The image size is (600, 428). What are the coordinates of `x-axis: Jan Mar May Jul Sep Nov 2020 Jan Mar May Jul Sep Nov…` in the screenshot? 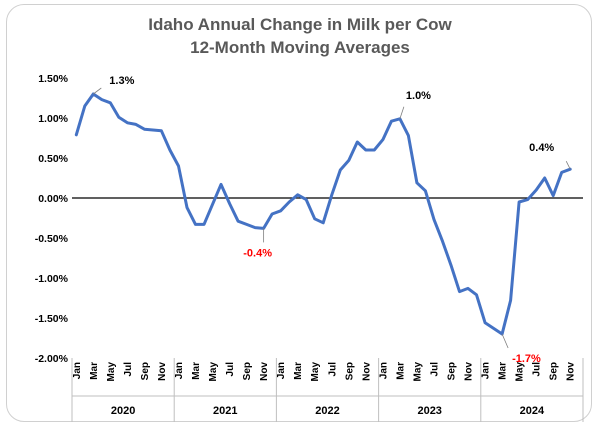 It's located at (327, 390).